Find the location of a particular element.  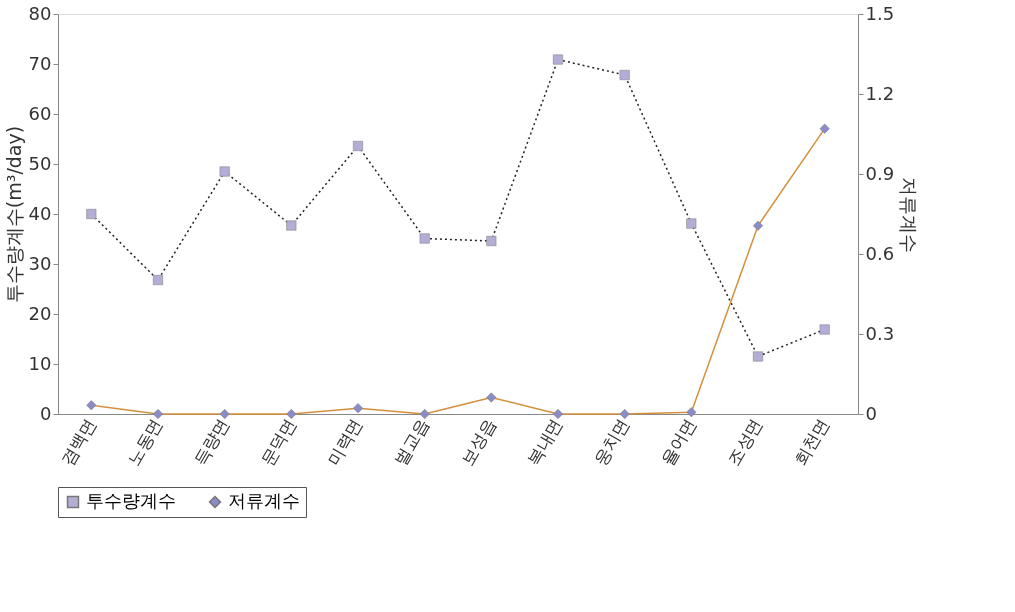

y2-tick-label: 0.6 is located at coordinates (880, 253).